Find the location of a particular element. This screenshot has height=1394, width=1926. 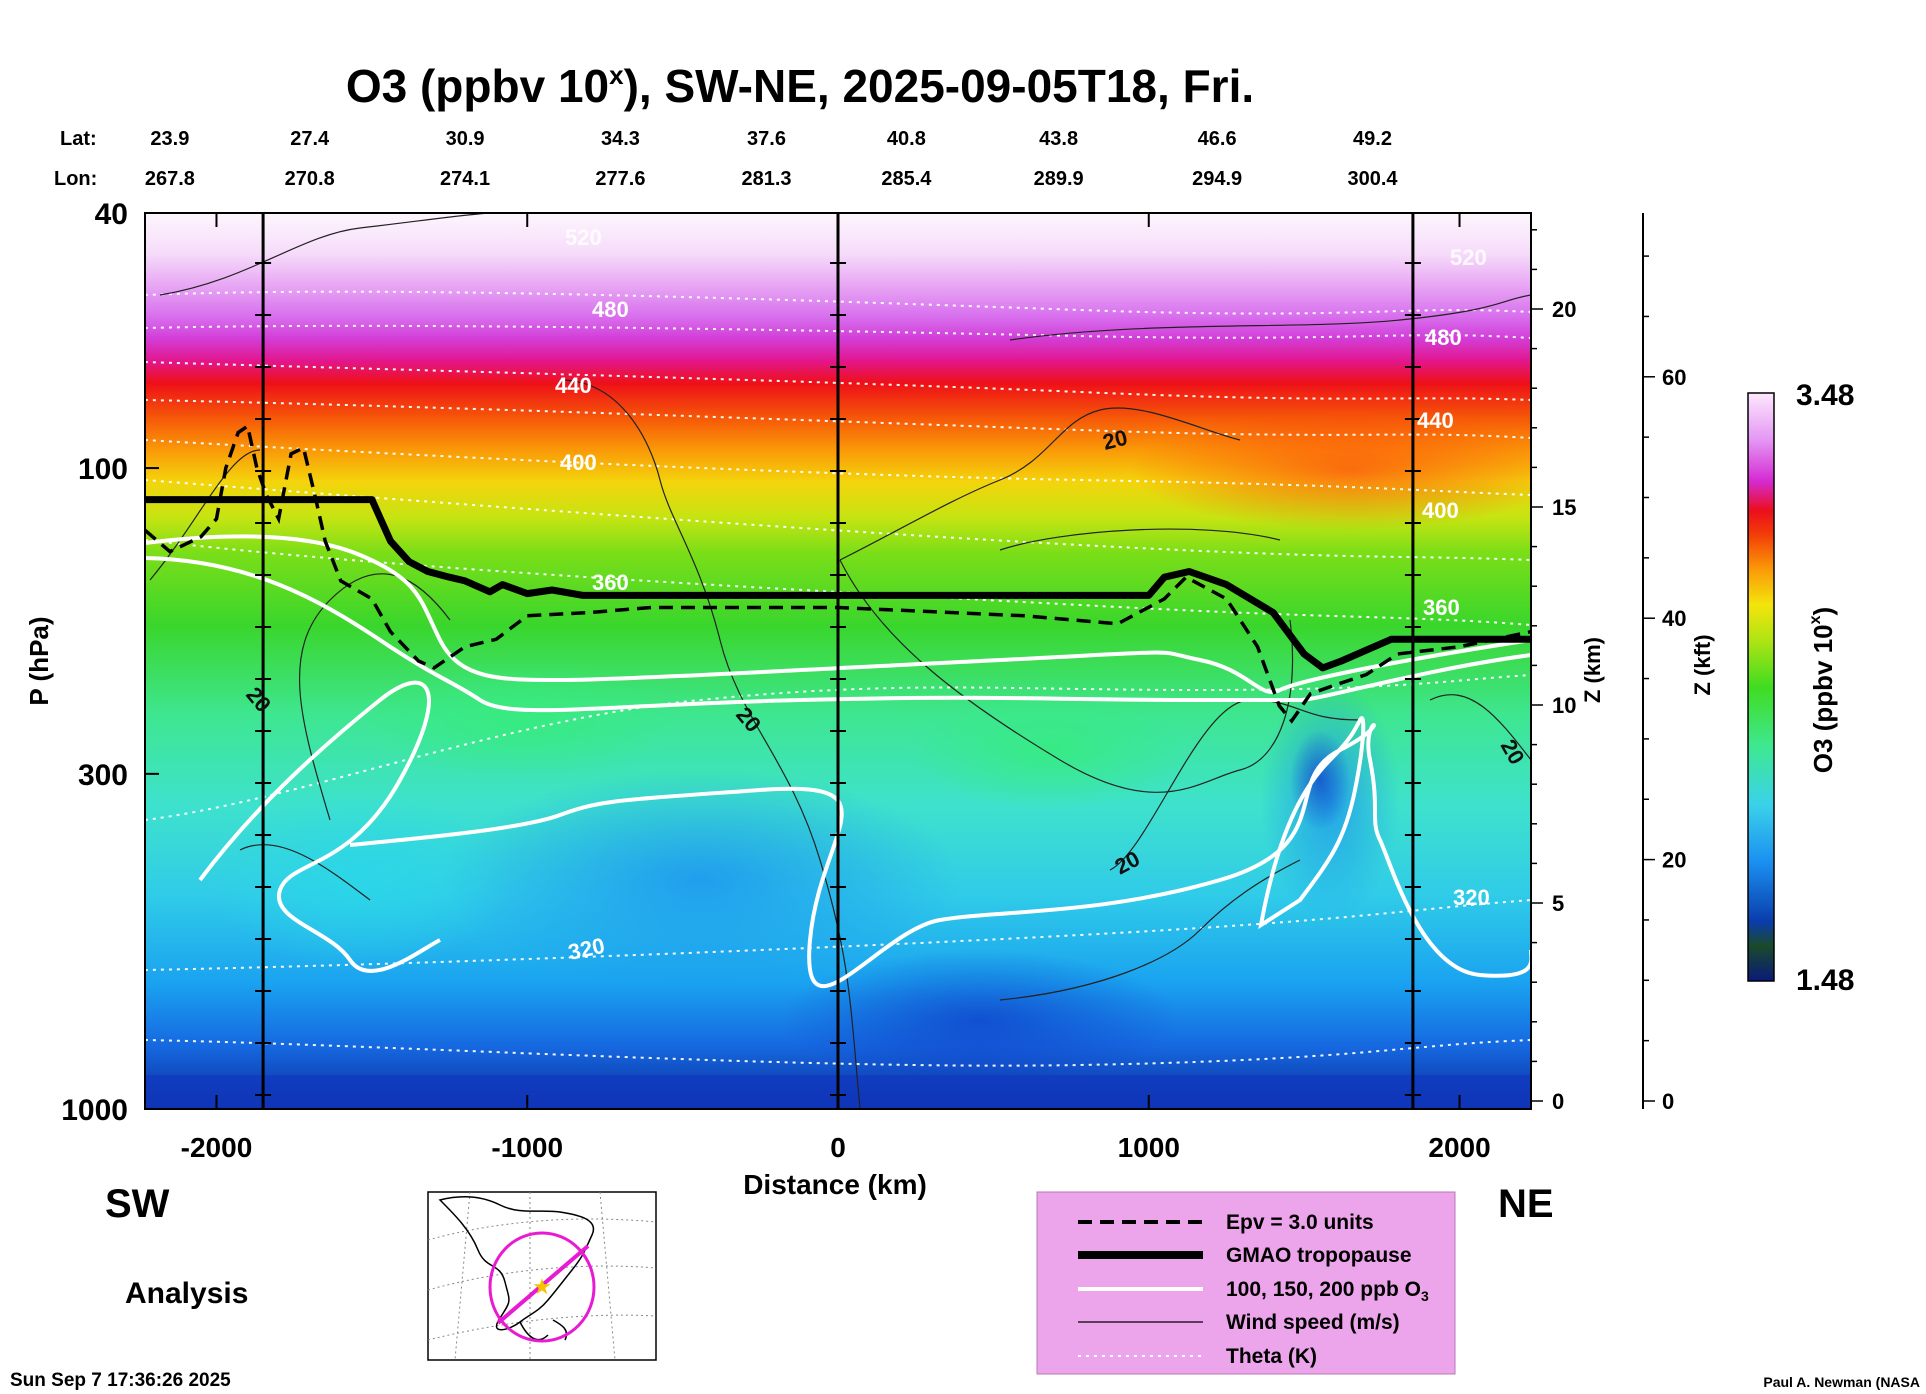

map-cross-section-path is located at coordinates (543, 1284).